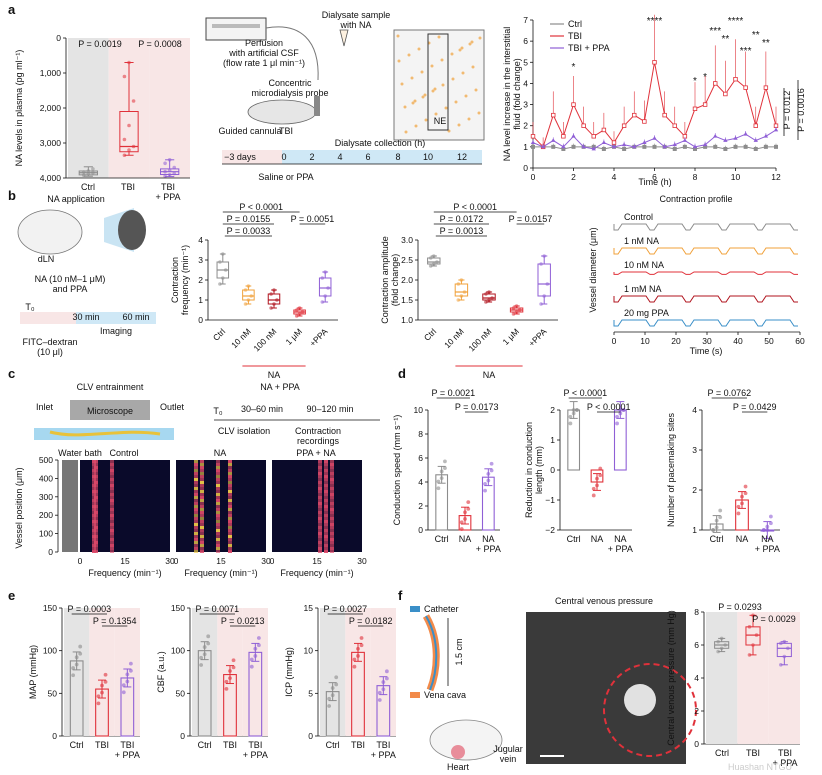 The height and width of the screenshot is (775, 822). Describe the element at coordinates (380, 143) in the screenshot. I see `collection-label: Dialysate collection (h)` at that location.